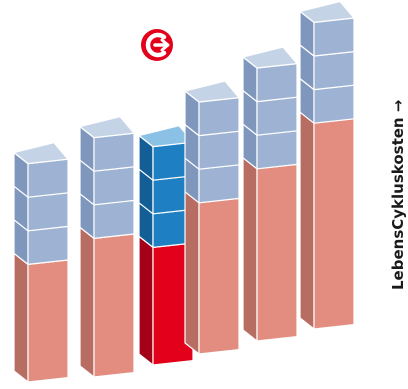 Image resolution: width=408 pixels, height=389 pixels. What do you see at coordinates (270, 57) in the screenshot?
I see `bar-5-top` at bounding box center [270, 57].